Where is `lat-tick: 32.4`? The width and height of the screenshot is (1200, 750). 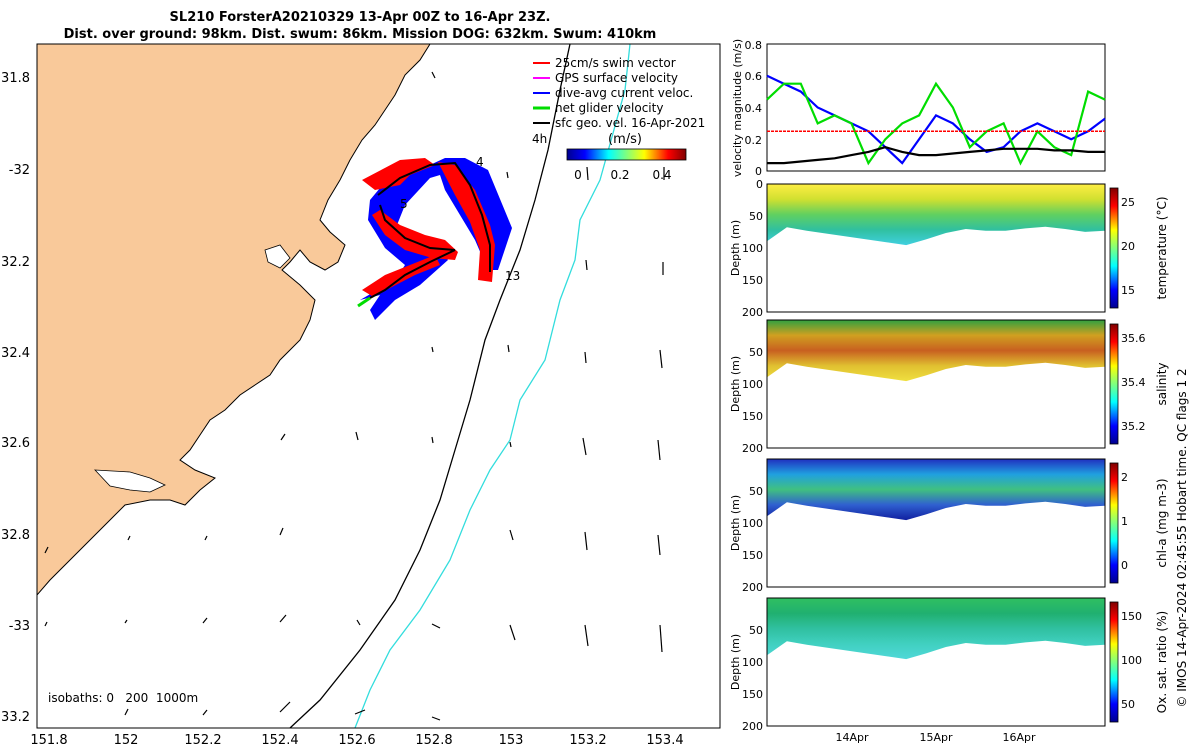
lat-tick: 32.4 is located at coordinates (15, 353).